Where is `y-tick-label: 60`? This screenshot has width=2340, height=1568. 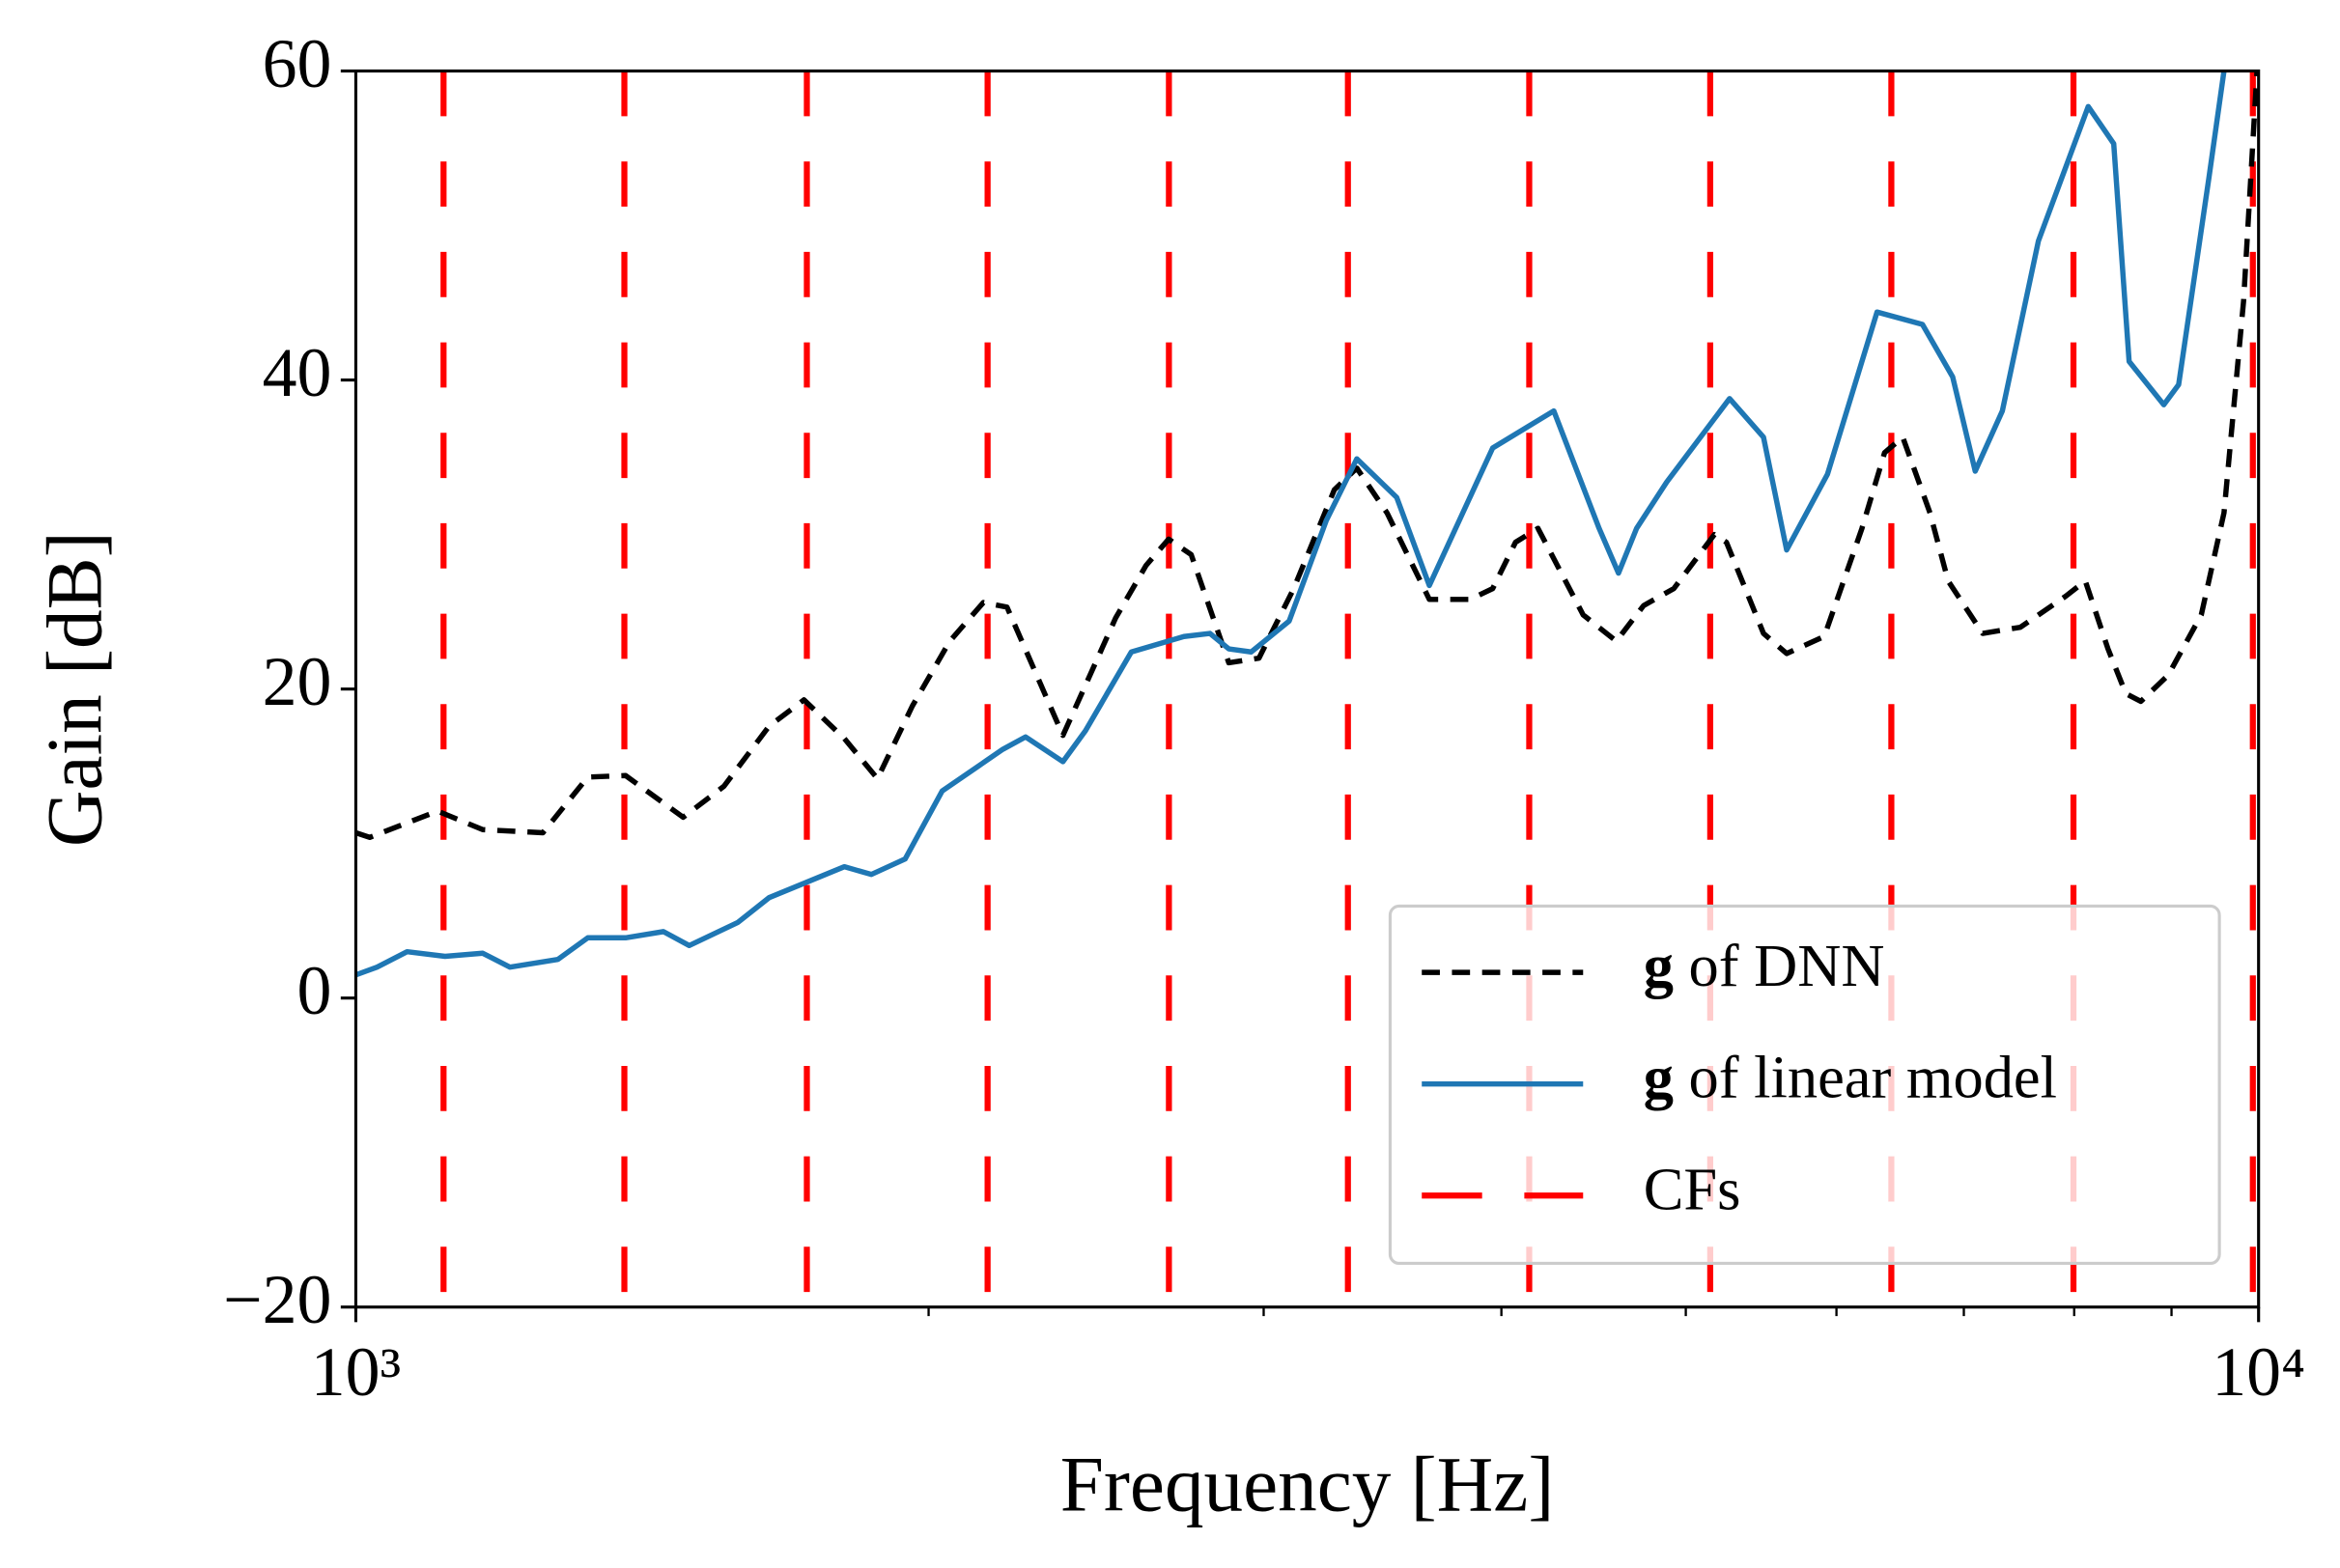
y-tick-label: 60 is located at coordinates (298, 64).